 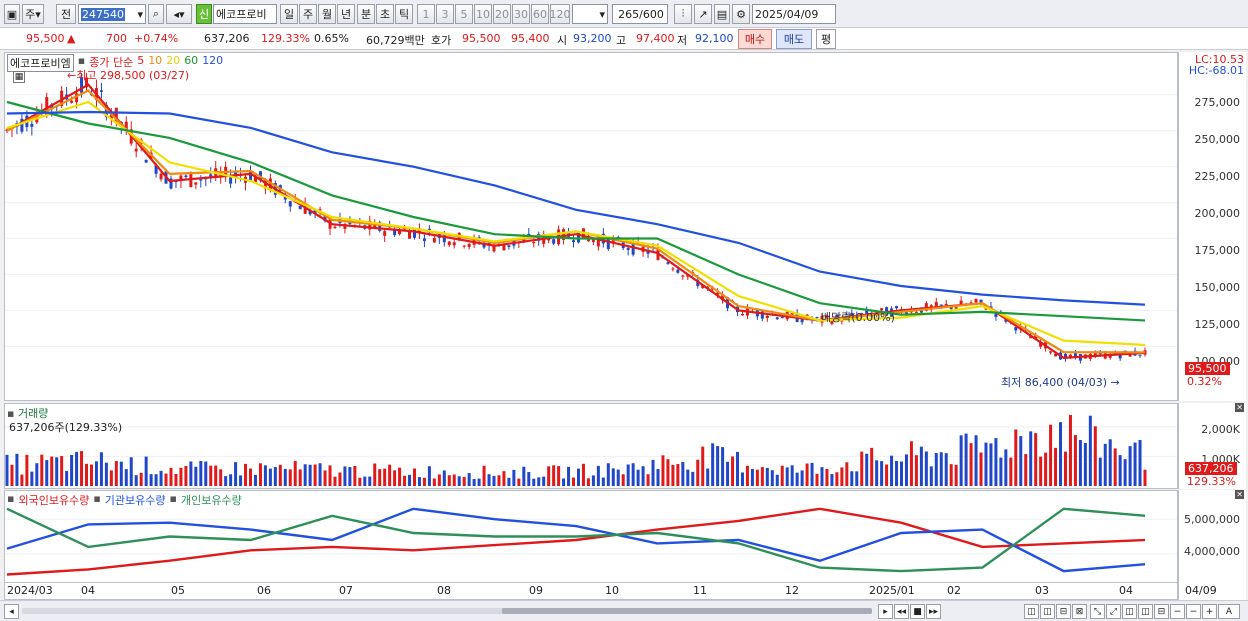 I want to click on buy-button: 매수, so click(x=755, y=39).